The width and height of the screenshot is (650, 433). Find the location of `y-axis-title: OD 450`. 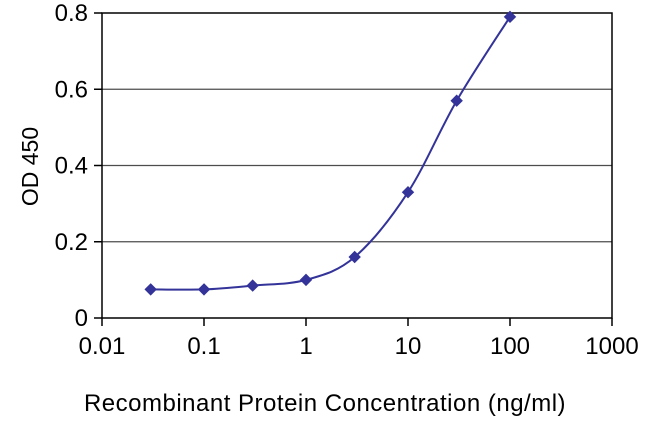

y-axis-title: OD 450 is located at coordinates (30, 166).